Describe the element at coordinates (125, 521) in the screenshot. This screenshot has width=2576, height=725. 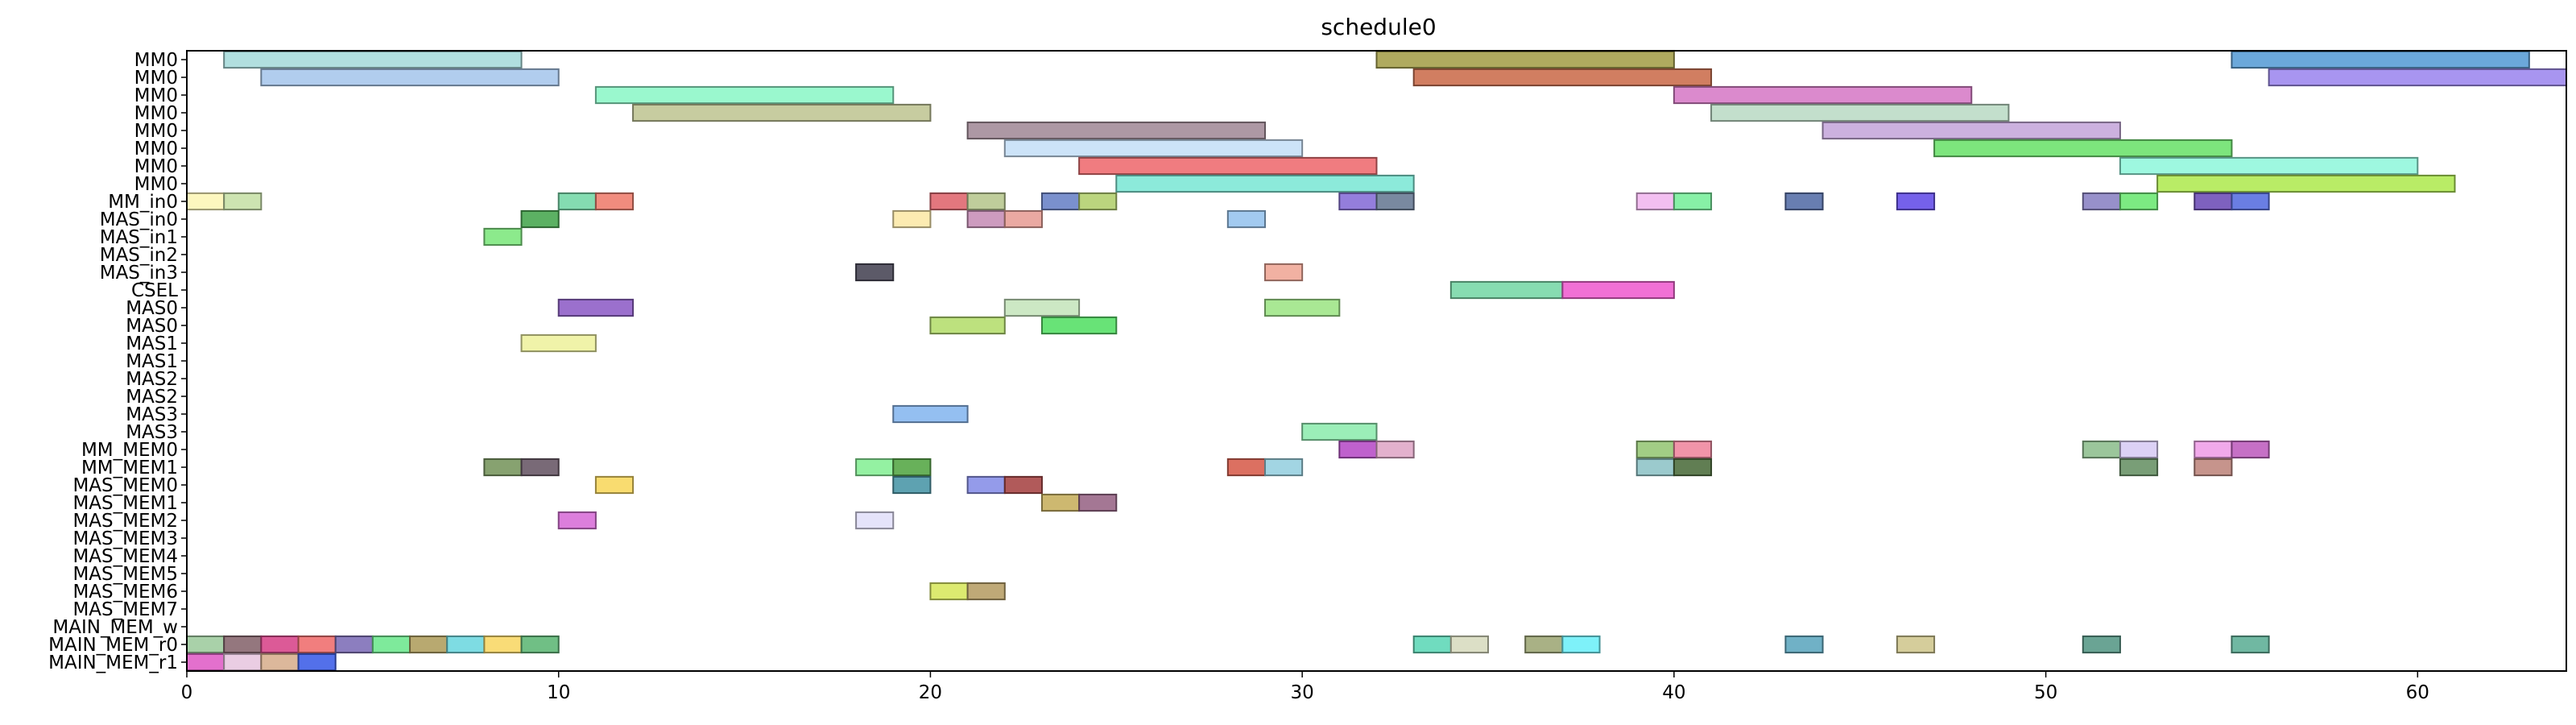
I see `y-tick-label: MAS_MEM2` at that location.